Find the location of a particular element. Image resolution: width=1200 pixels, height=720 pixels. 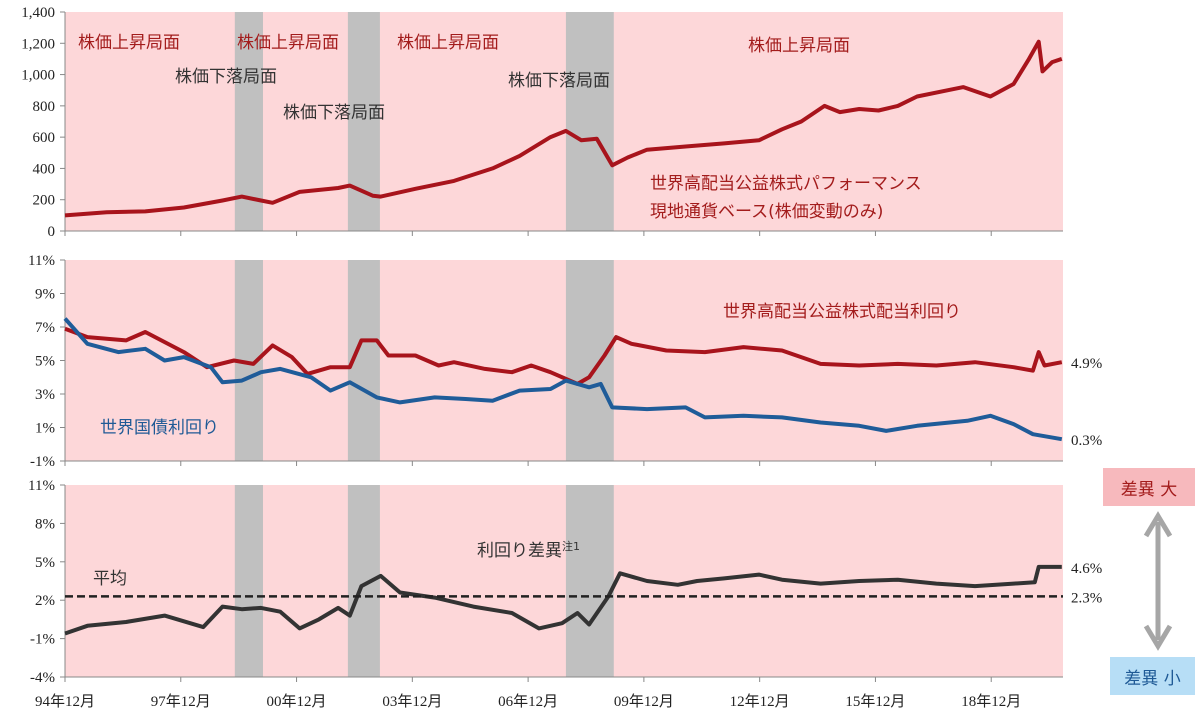

series-end-label: 4.9% is located at coordinates (1086, 364).